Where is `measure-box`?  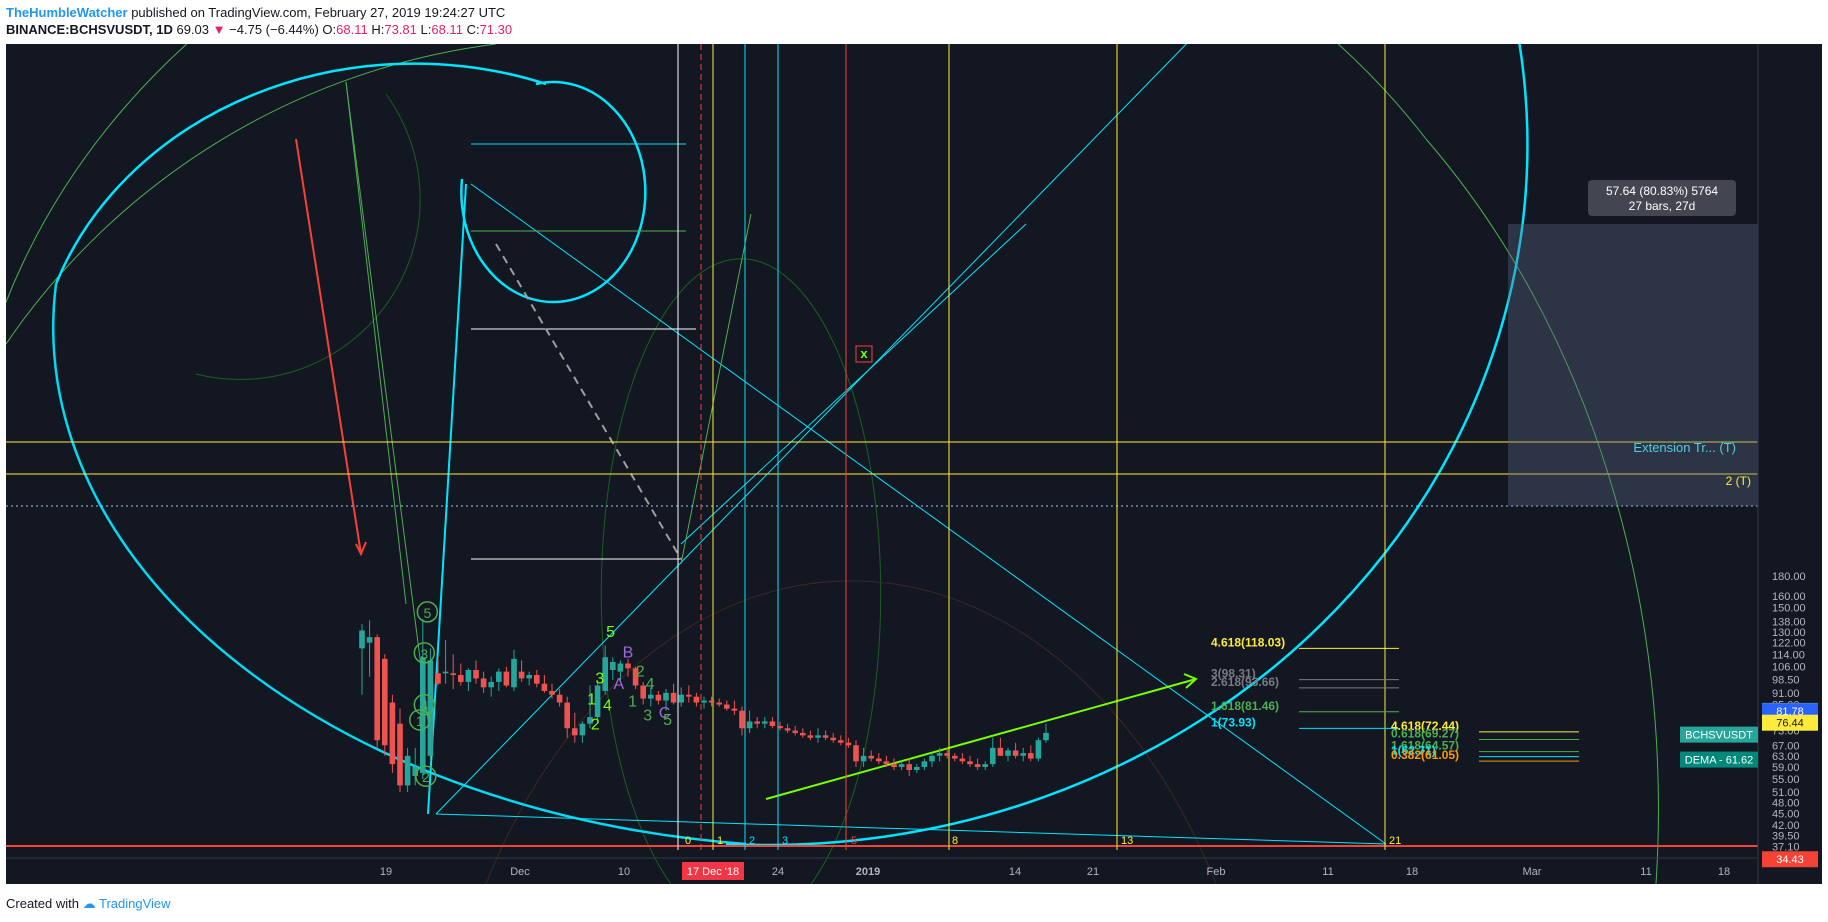 measure-box is located at coordinates (1633, 365).